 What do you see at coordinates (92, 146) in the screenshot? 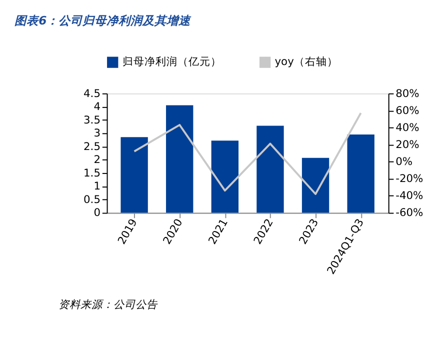
I see `y-tick-label: 2.5` at bounding box center [92, 146].